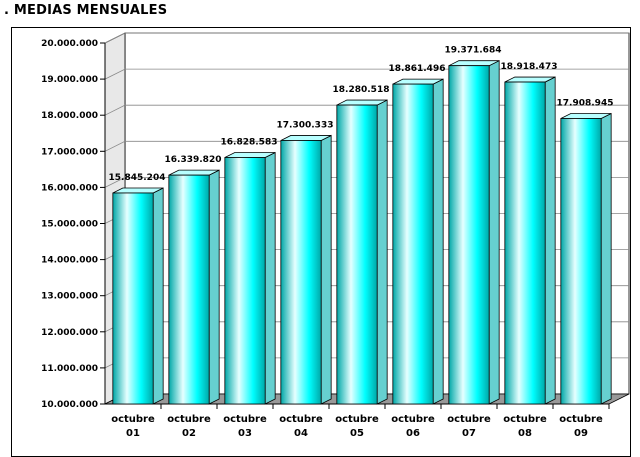  What do you see at coordinates (469, 433) in the screenshot?
I see `x-tick-label: 07` at bounding box center [469, 433].